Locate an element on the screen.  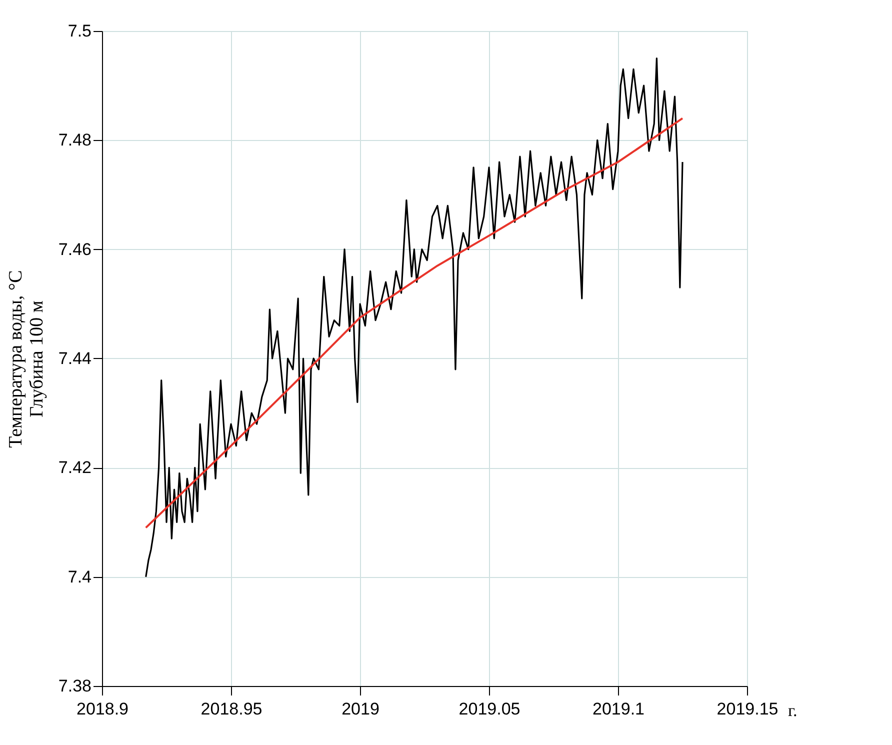
x-axis-title: г. is located at coordinates (793, 710).